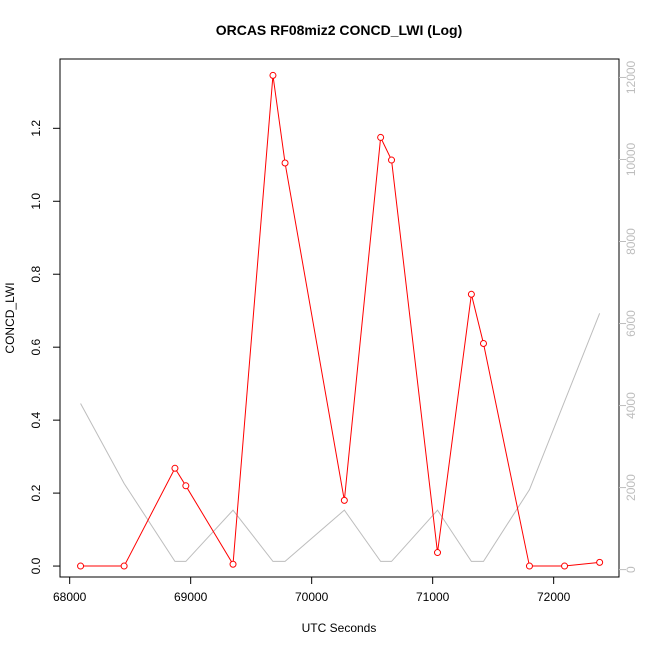 This screenshot has width=650, height=650. I want to click on y-tick-label: 1.2, so click(36, 128).